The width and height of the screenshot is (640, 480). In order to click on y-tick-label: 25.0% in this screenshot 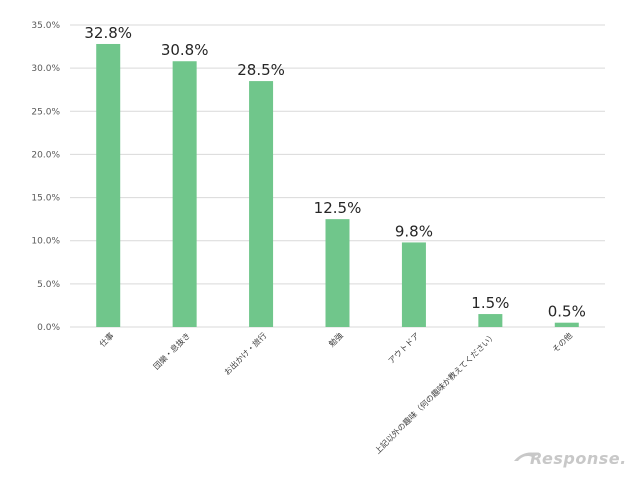, I will do `click(45, 112)`.